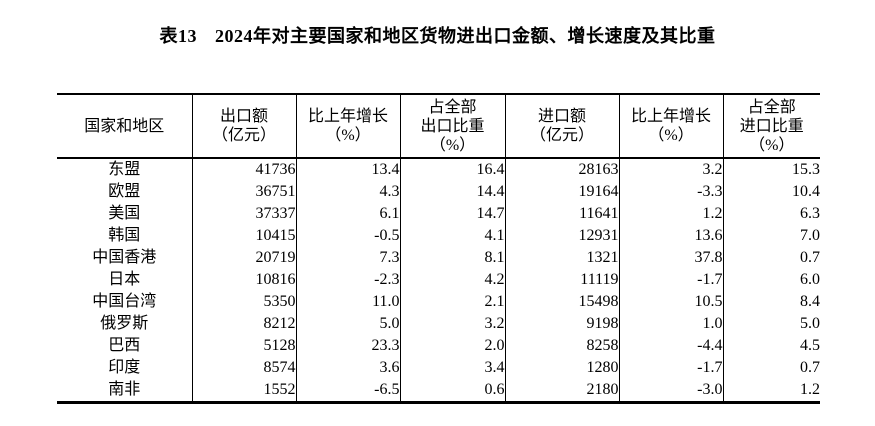 This screenshot has width=875, height=426. Describe the element at coordinates (243, 214) in the screenshot. I see `value-cell-export-value: 37337` at that location.